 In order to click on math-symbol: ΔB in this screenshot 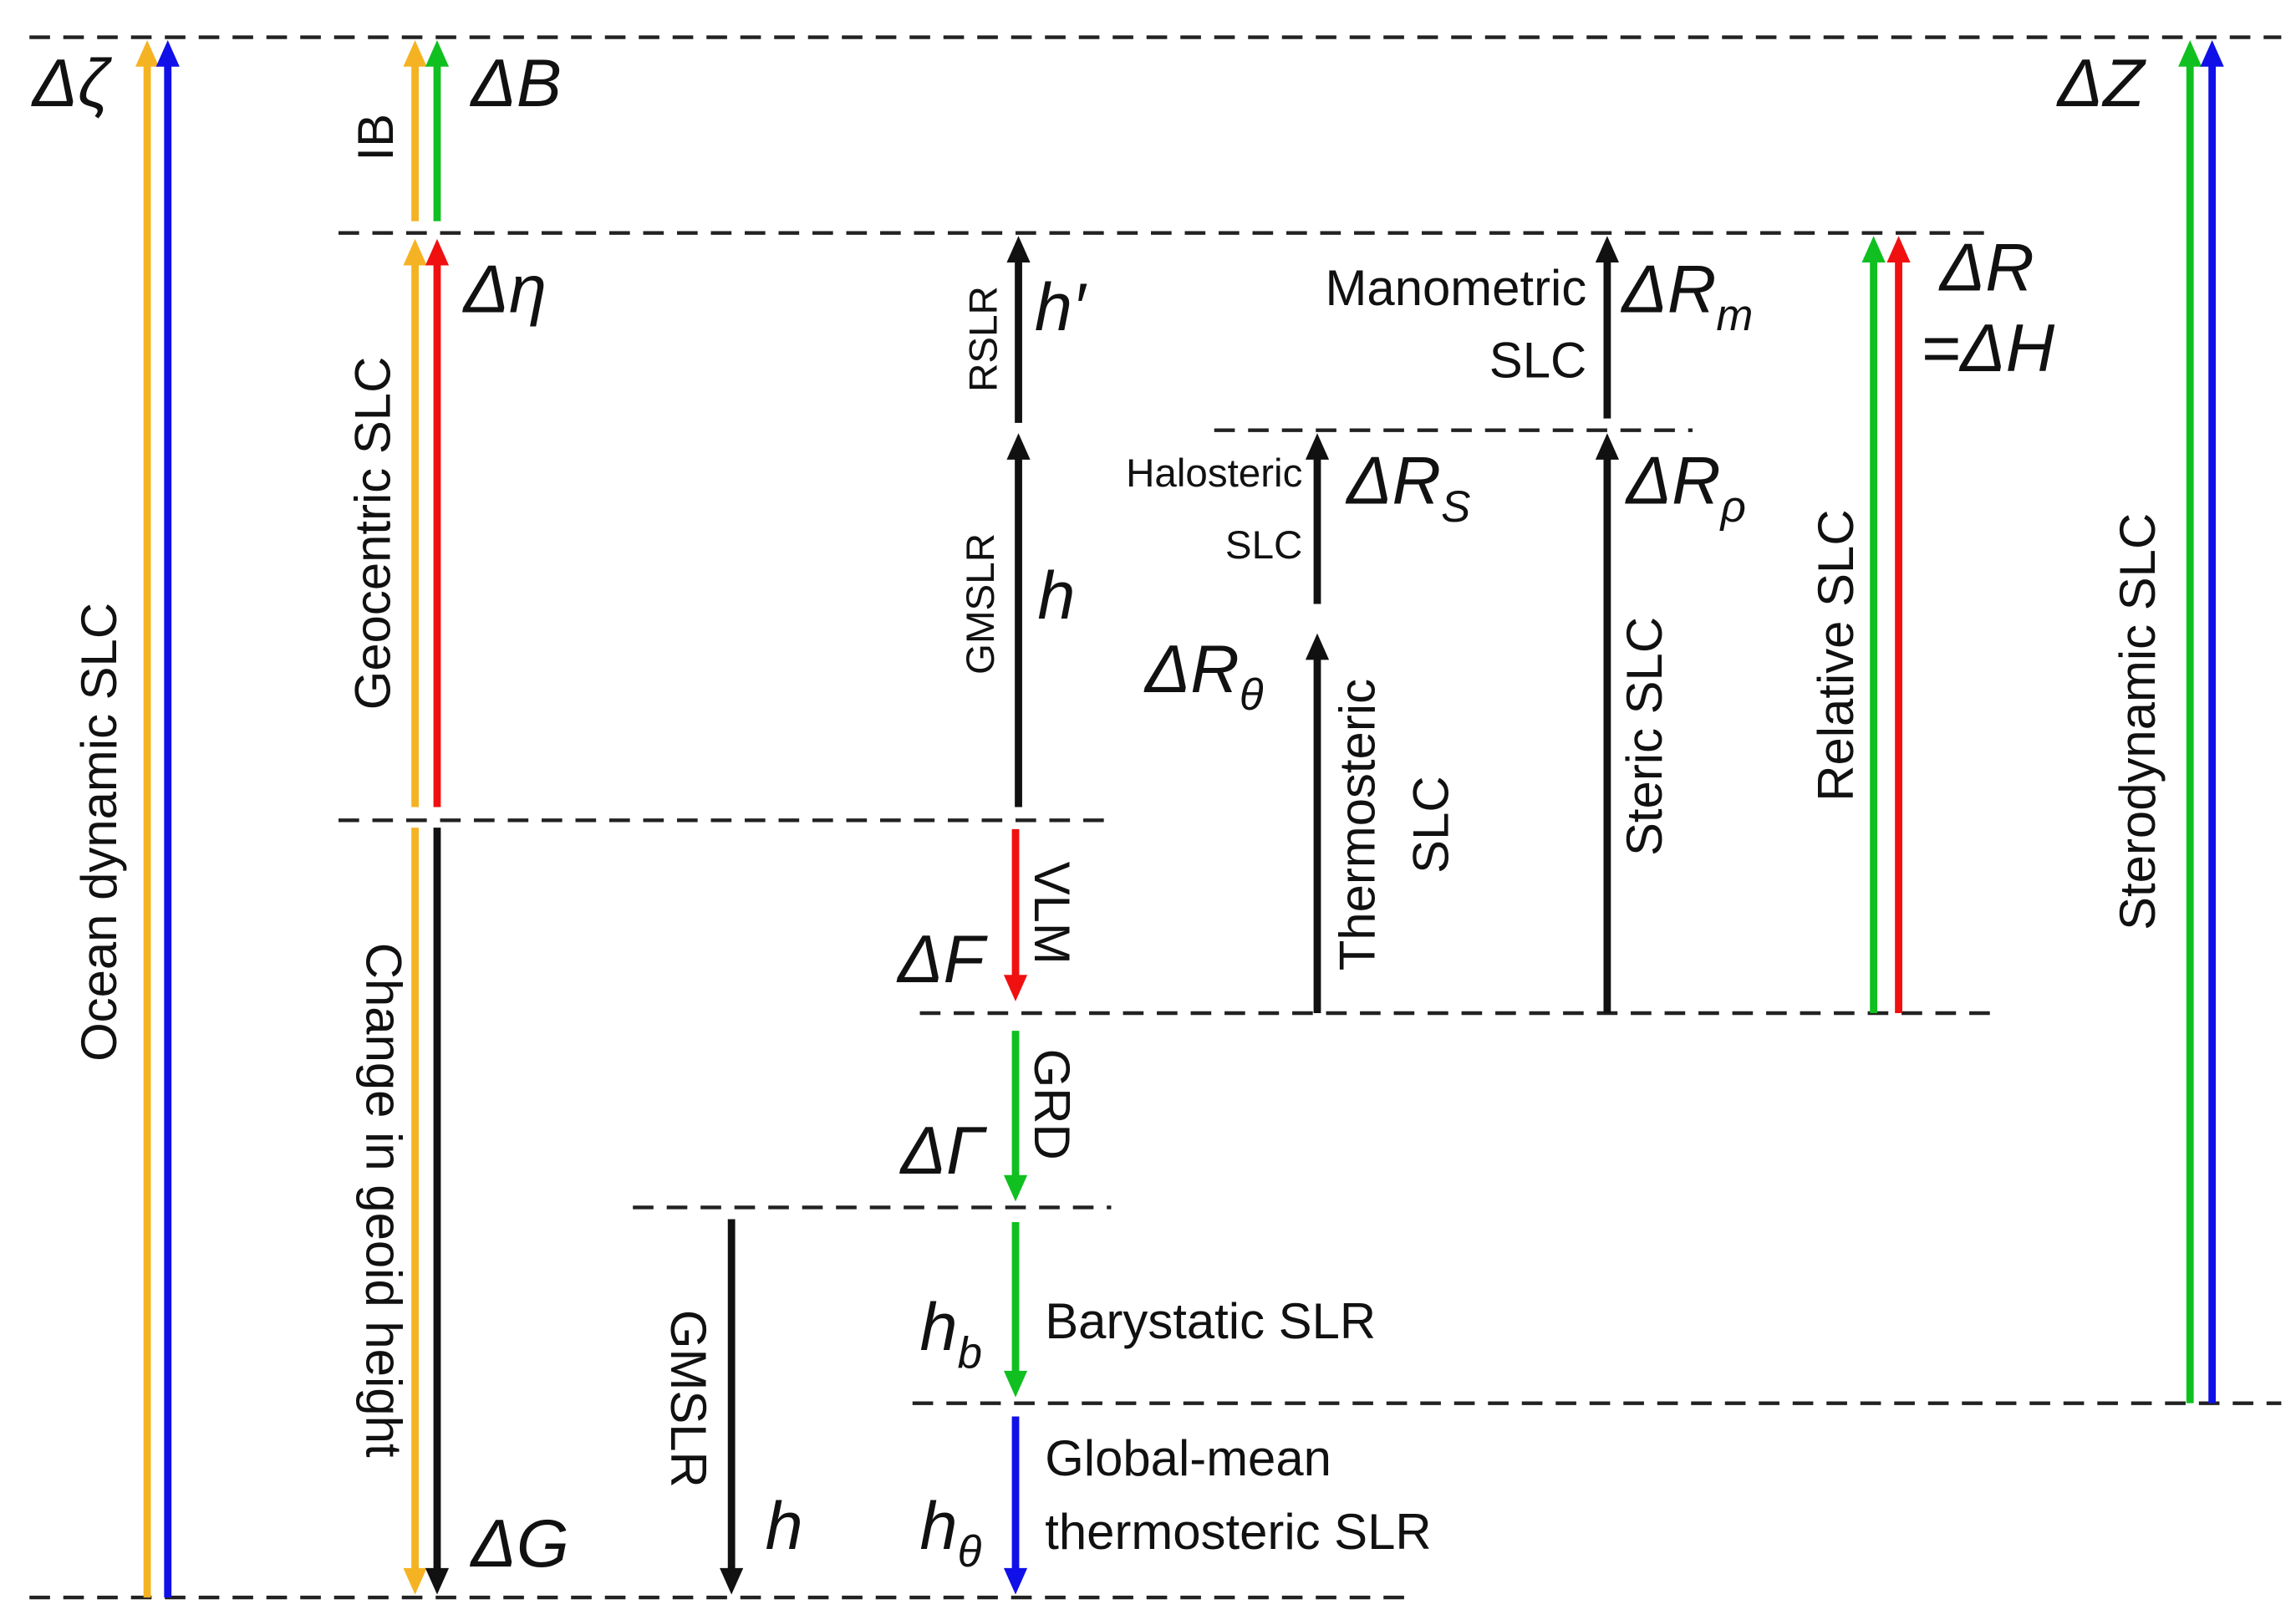, I will do `click(515, 84)`.